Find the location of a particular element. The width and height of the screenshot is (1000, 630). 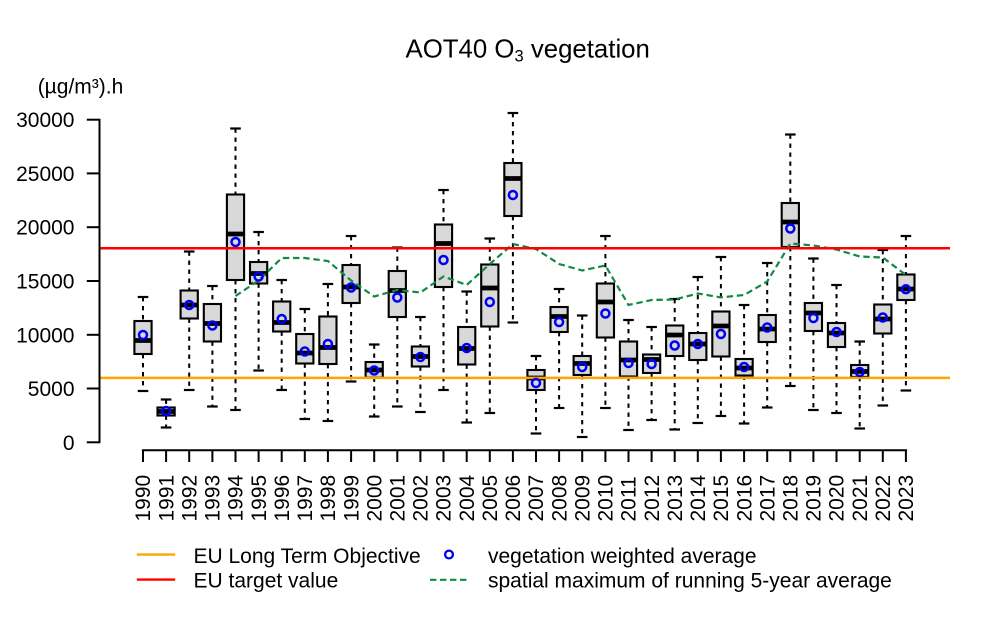

svg-text: 0 is located at coordinates (69, 443).